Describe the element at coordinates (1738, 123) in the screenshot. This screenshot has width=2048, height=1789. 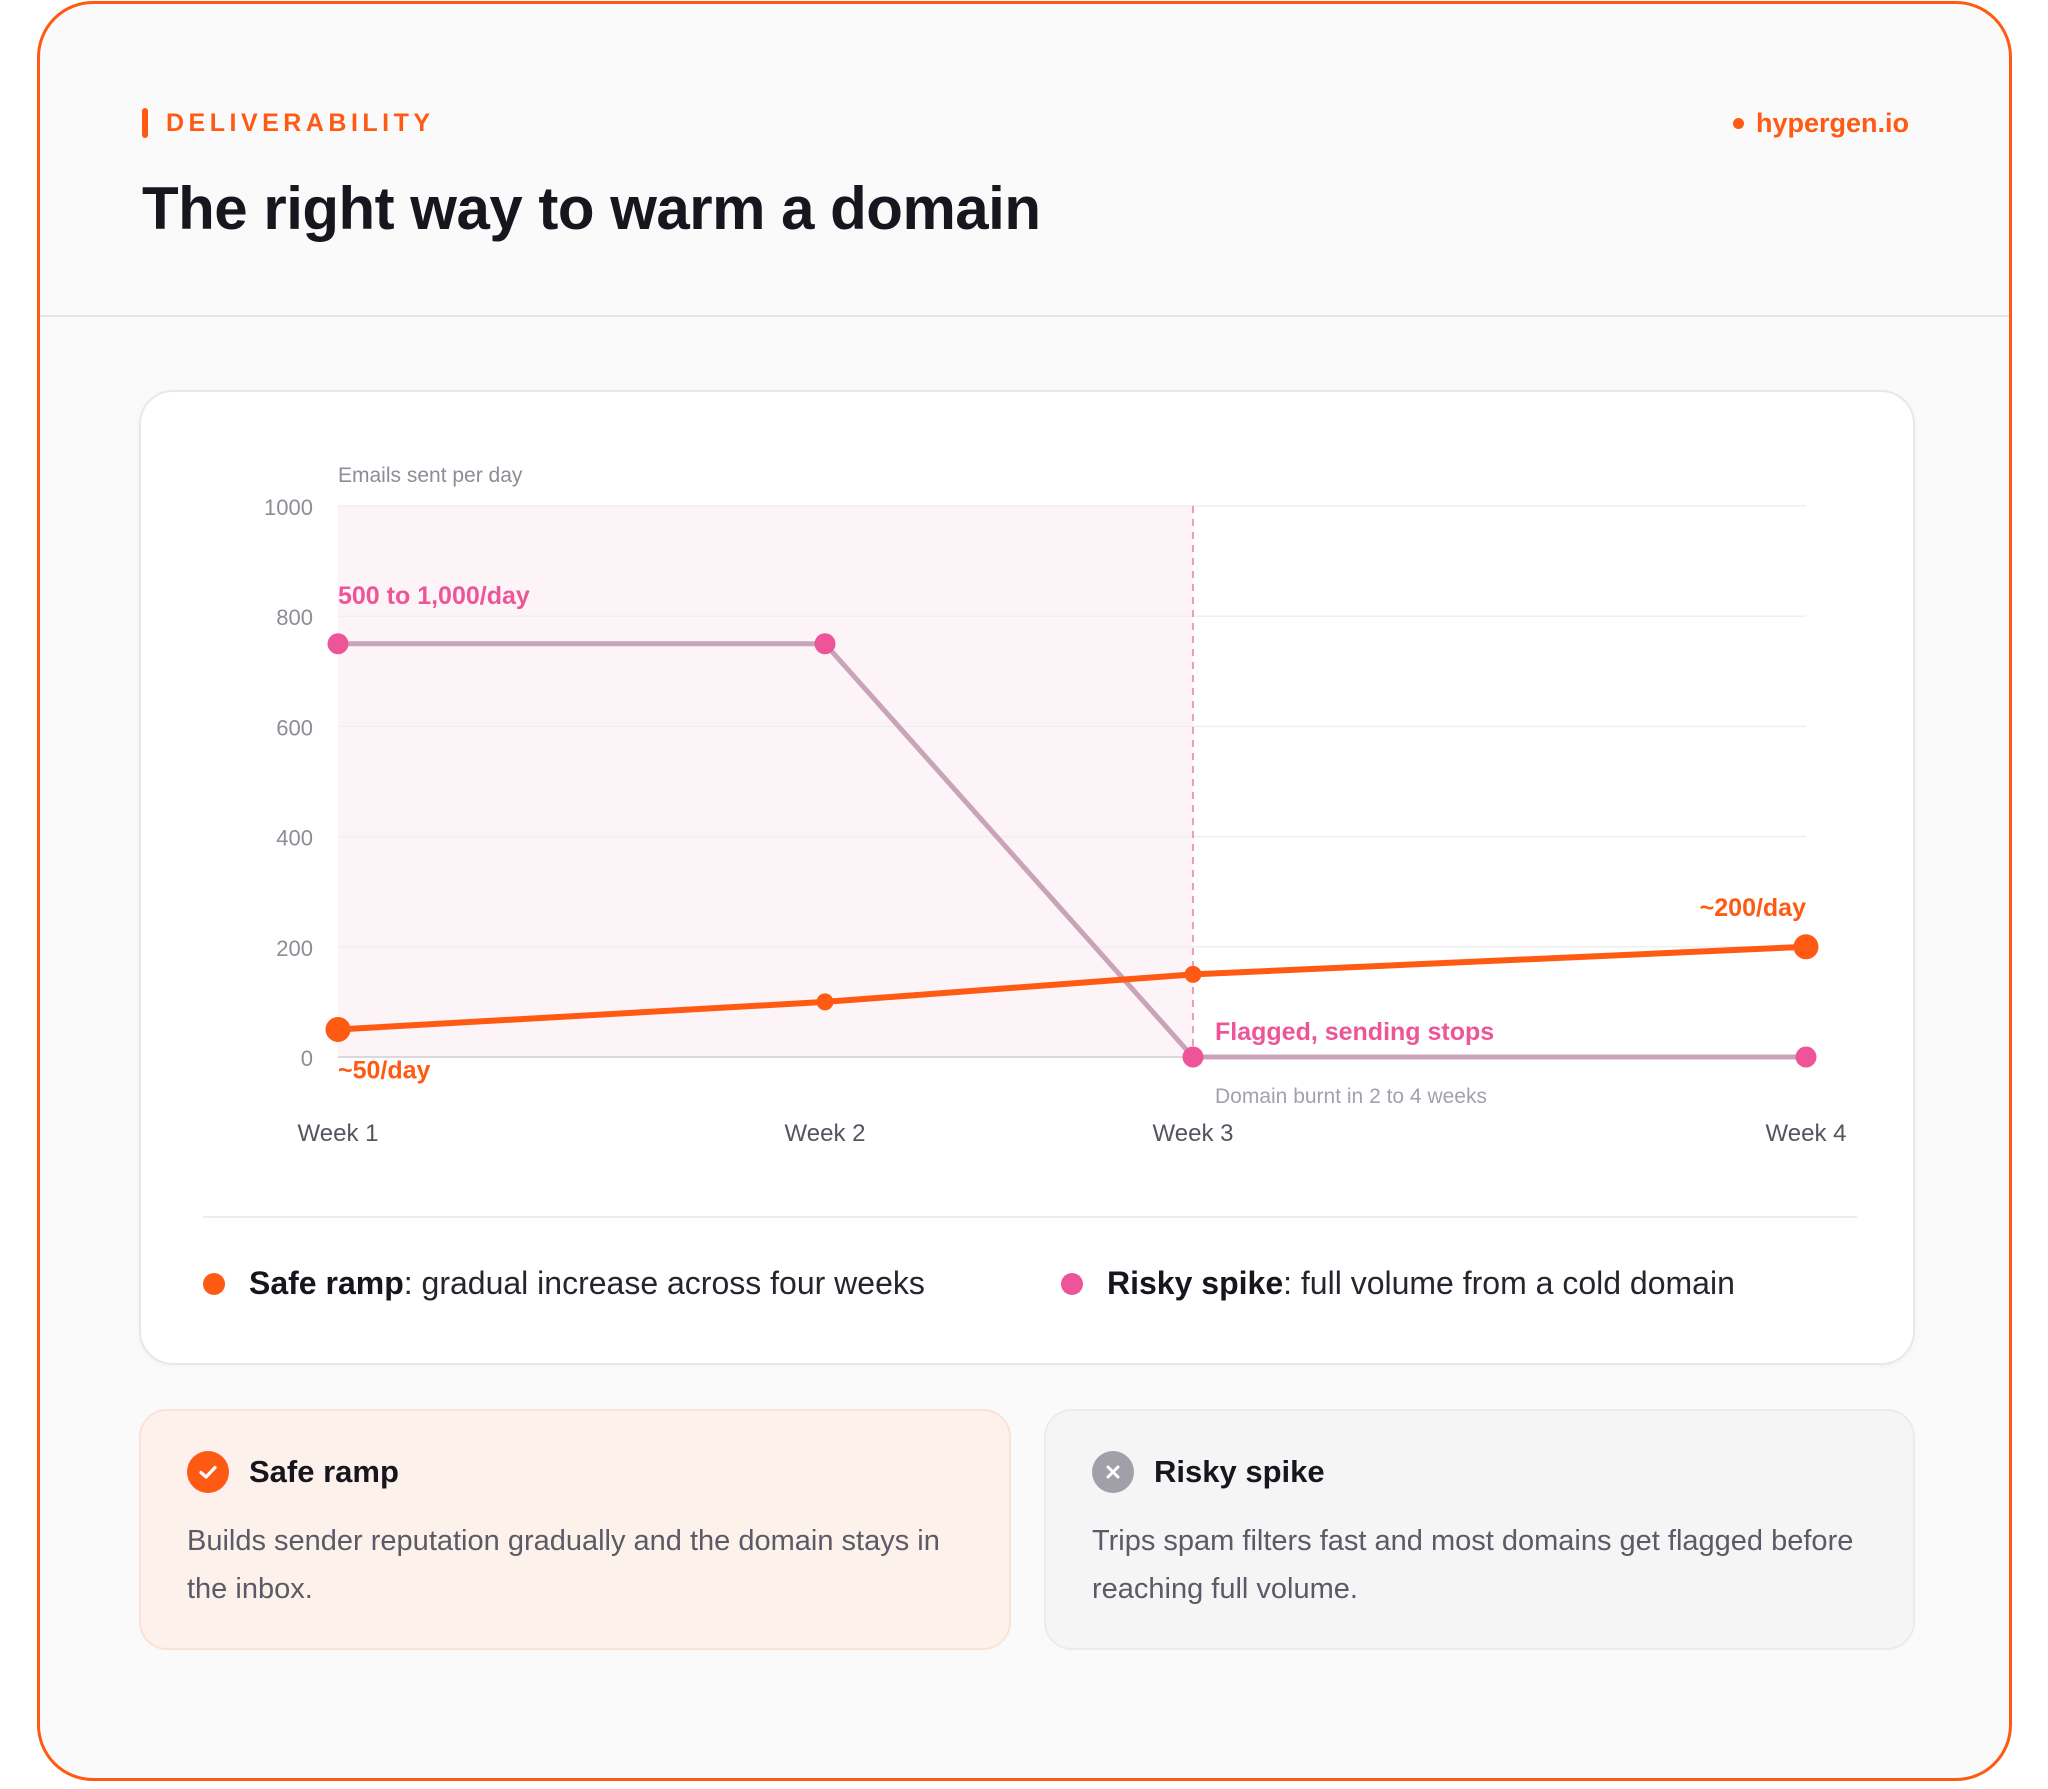
I see `brand-dot-icon` at that location.